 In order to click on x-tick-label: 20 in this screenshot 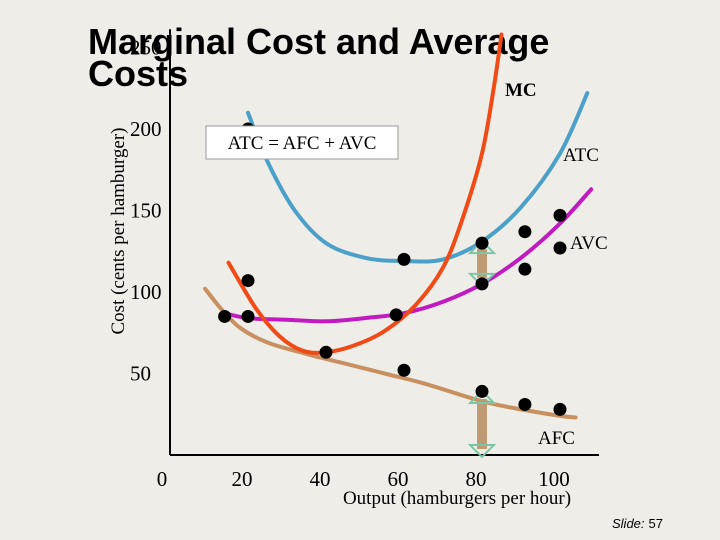, I will do `click(242, 479)`.